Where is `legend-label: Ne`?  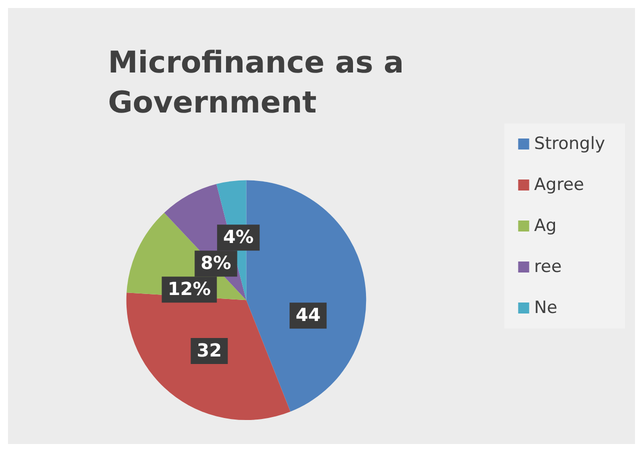 legend-label: Ne is located at coordinates (546, 308).